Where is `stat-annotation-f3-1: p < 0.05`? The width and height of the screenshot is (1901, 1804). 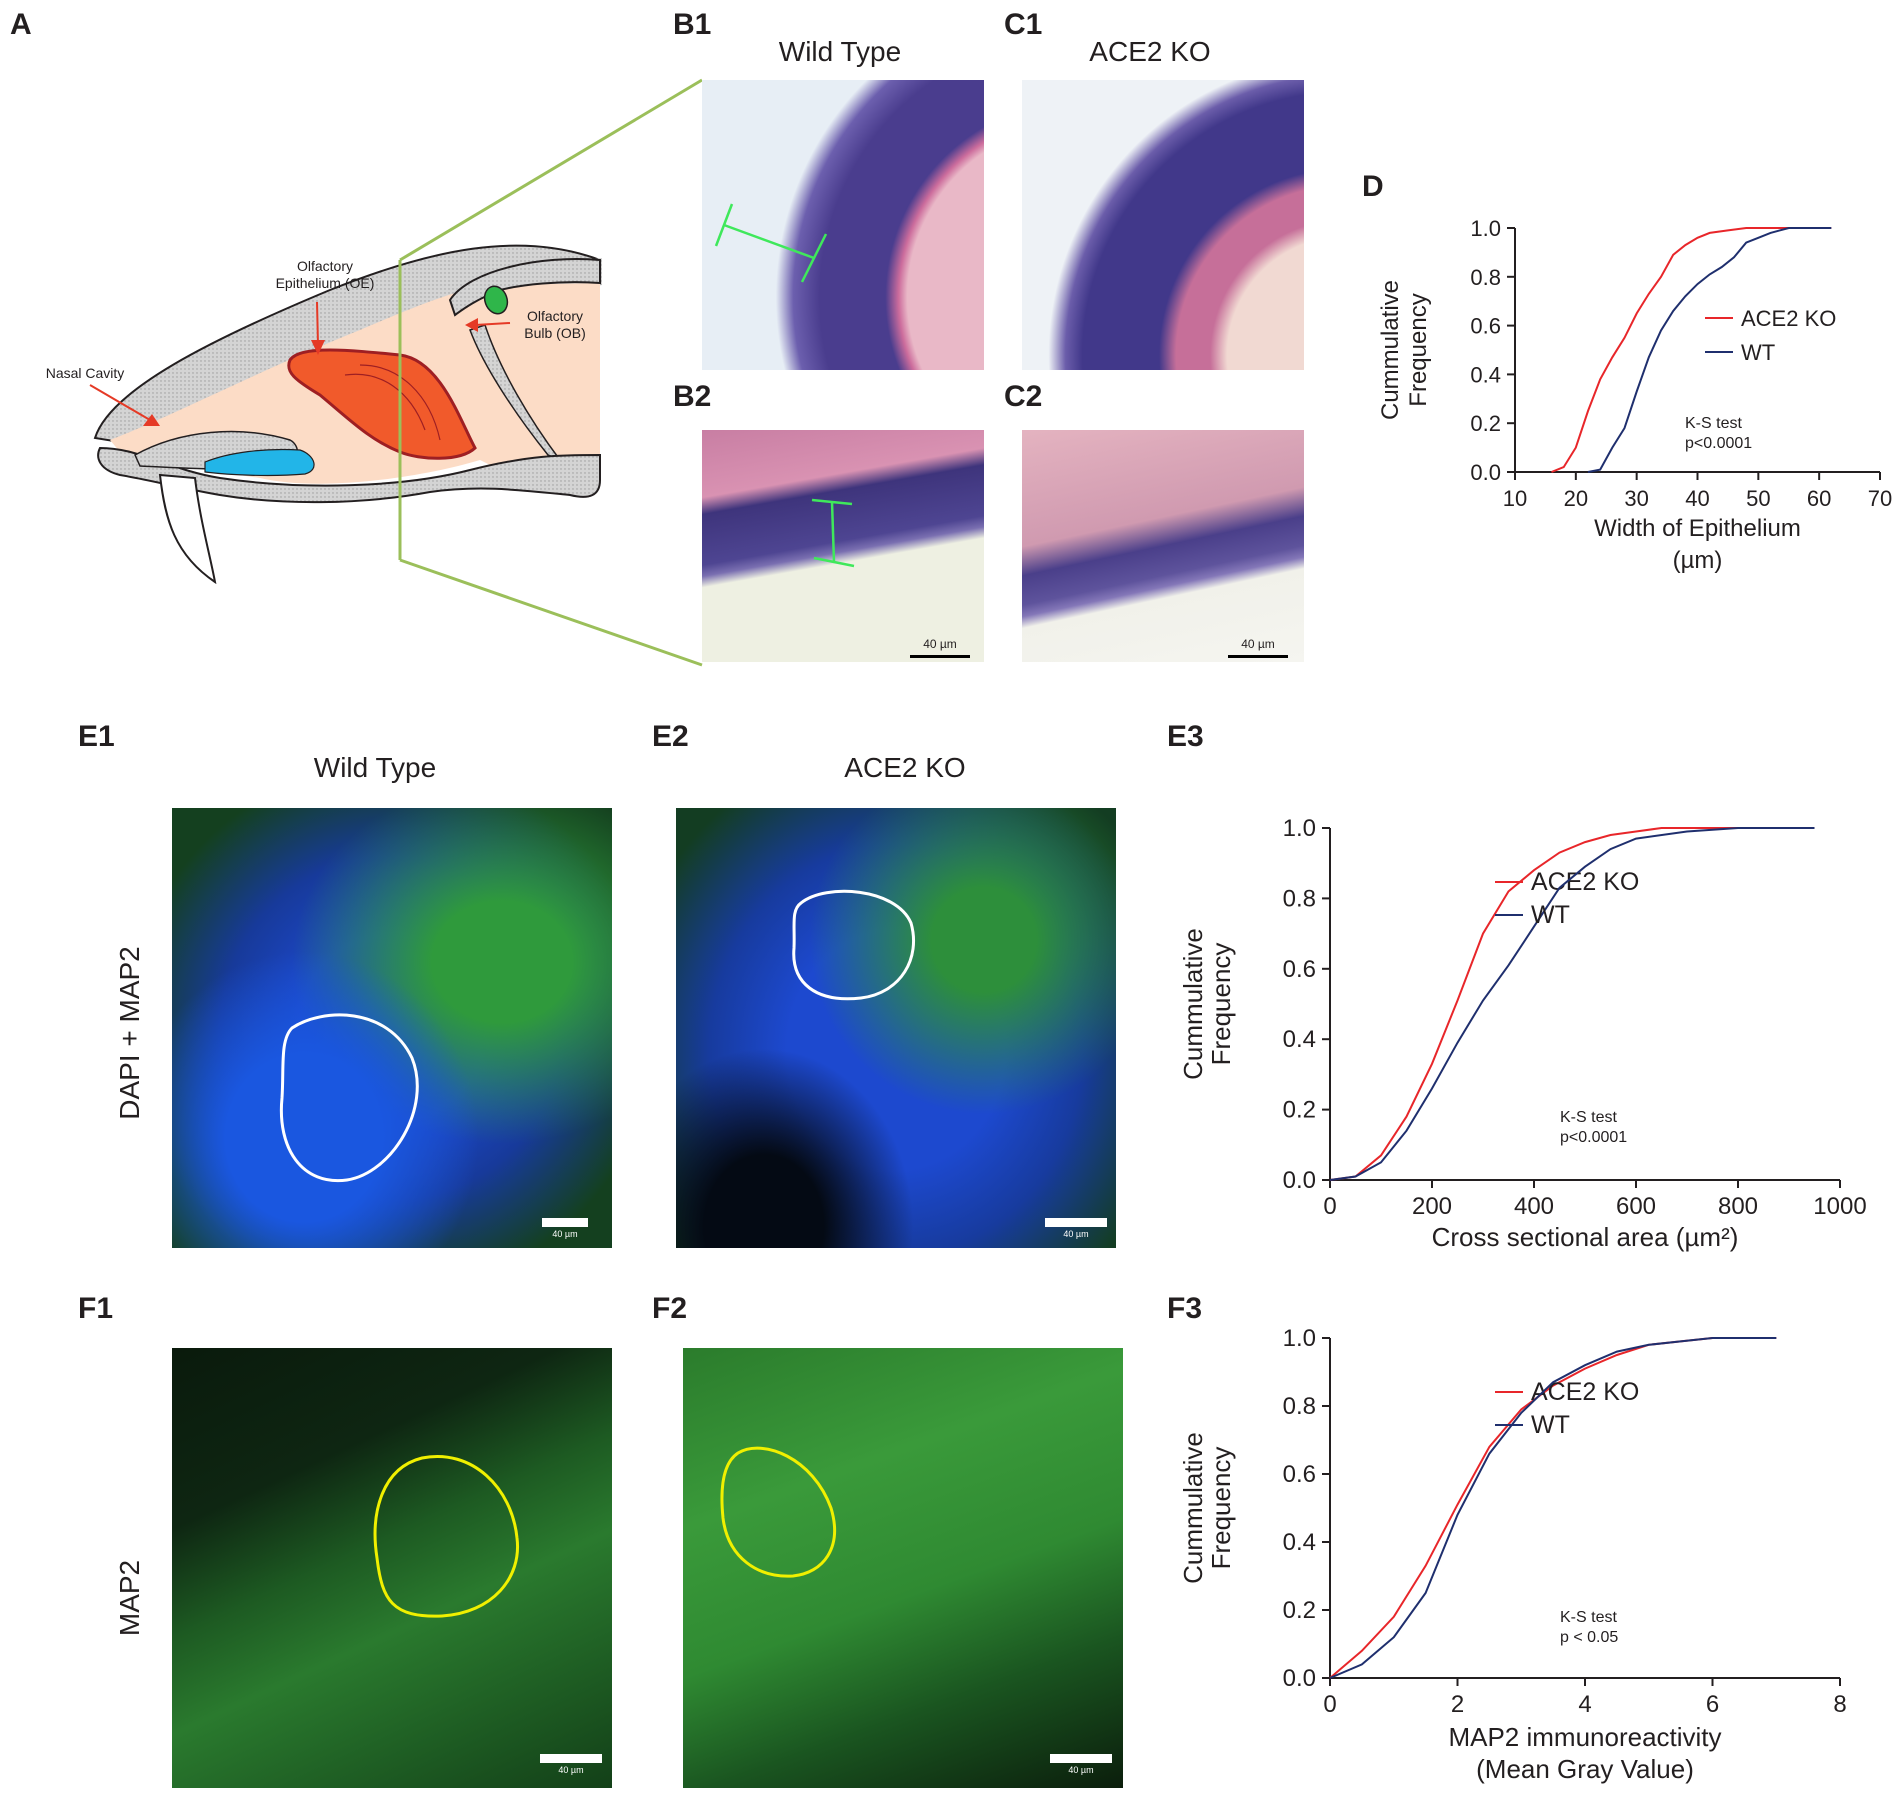
stat-annotation-f3-1: p < 0.05 is located at coordinates (1589, 1637).